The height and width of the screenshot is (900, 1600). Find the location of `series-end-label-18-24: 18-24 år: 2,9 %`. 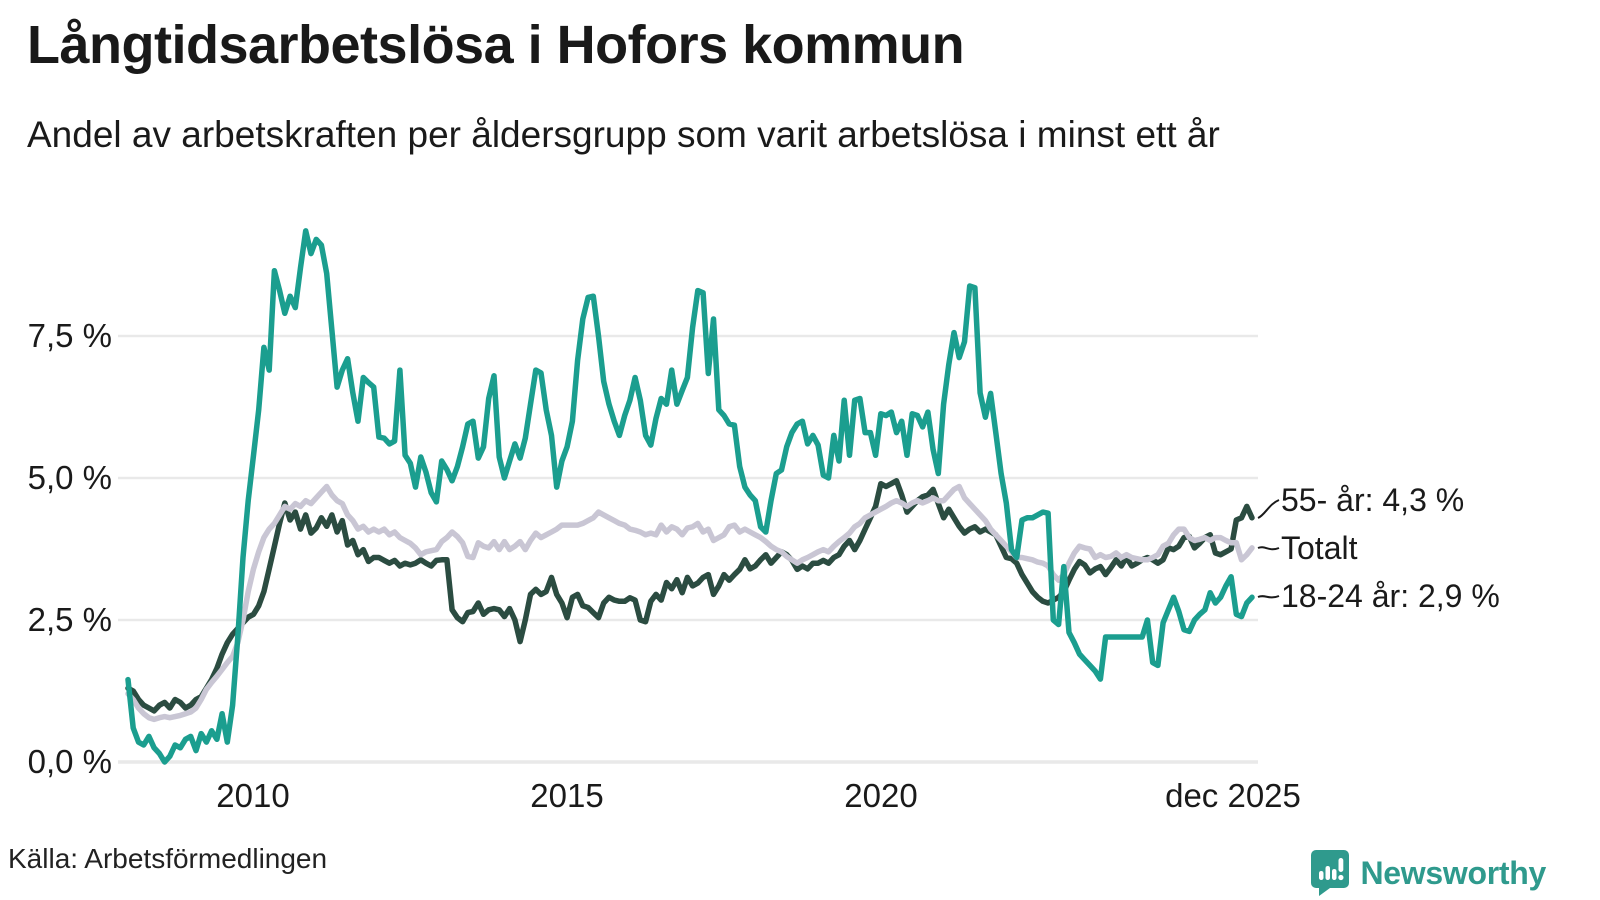

series-end-label-18-24: 18-24 år: 2,9 % is located at coordinates (1390, 596).